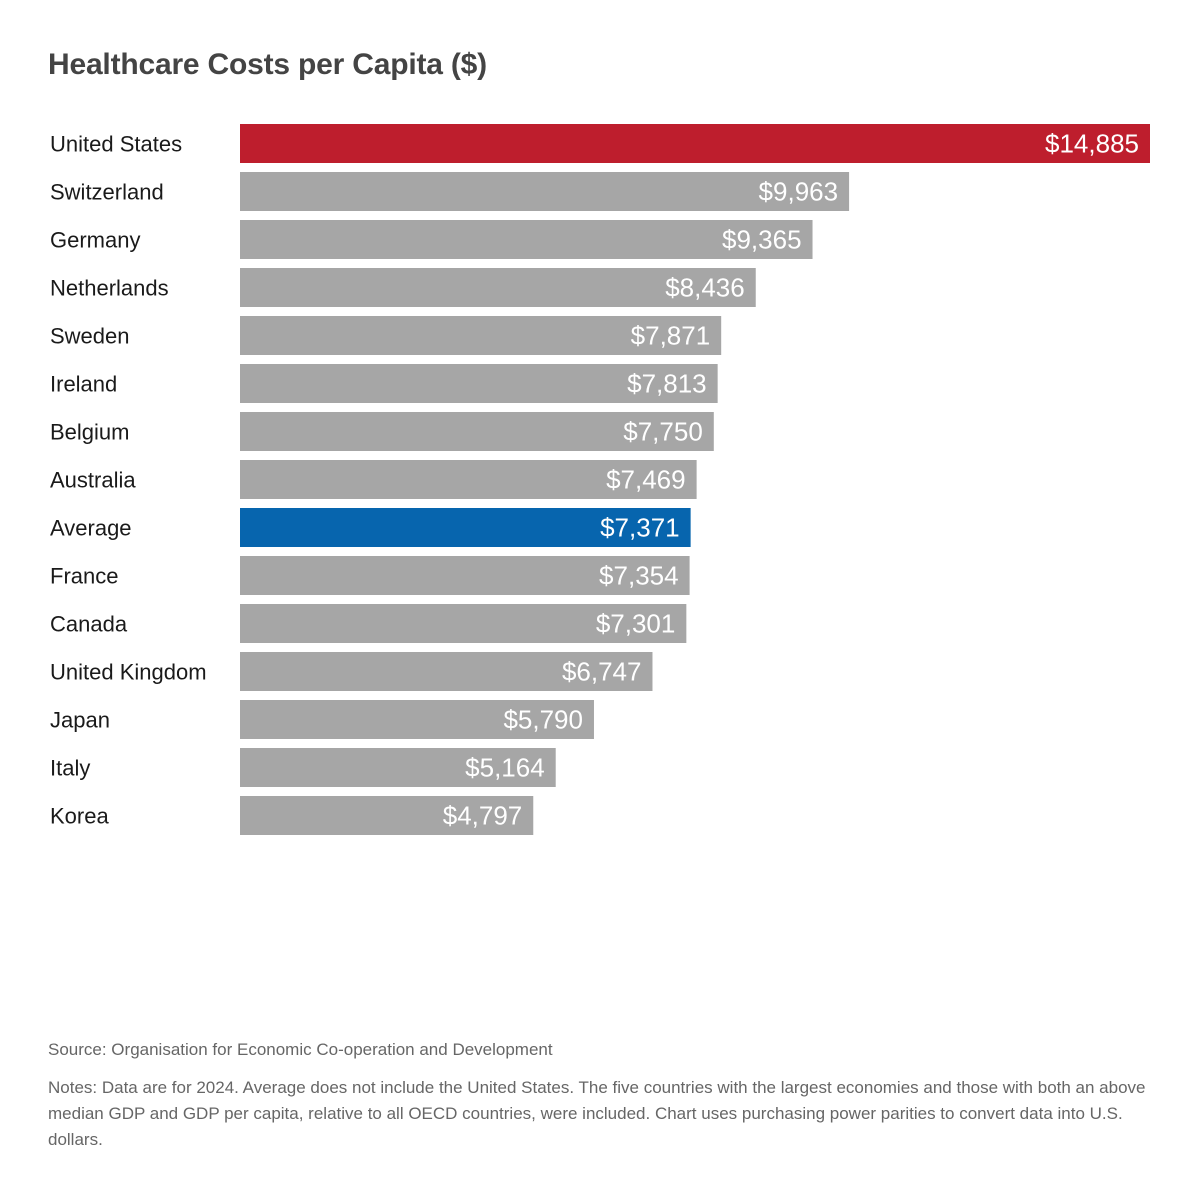 The width and height of the screenshot is (1200, 1200). What do you see at coordinates (799, 192) in the screenshot?
I see `value-label-switzerland: $9,963` at bounding box center [799, 192].